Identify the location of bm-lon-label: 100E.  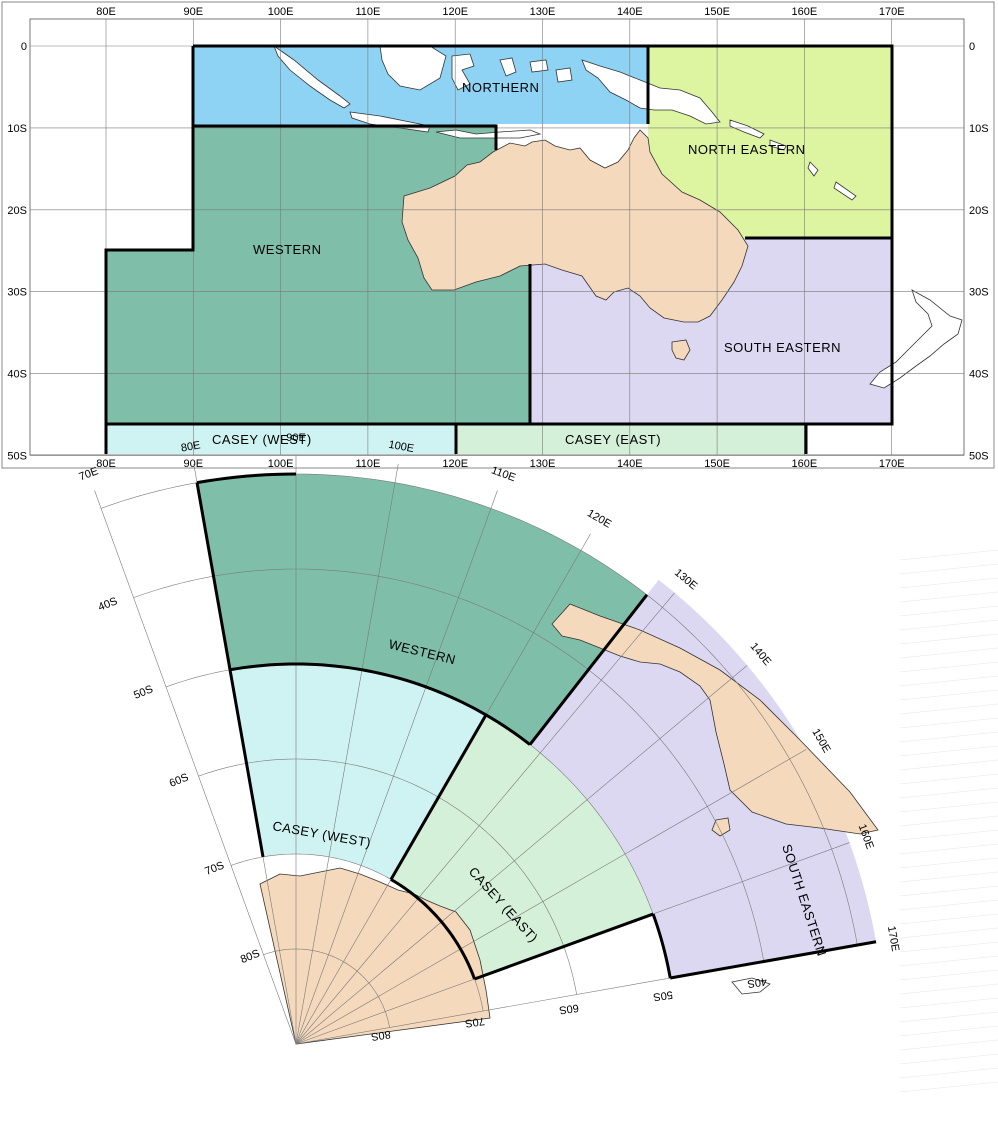
(401, 447).